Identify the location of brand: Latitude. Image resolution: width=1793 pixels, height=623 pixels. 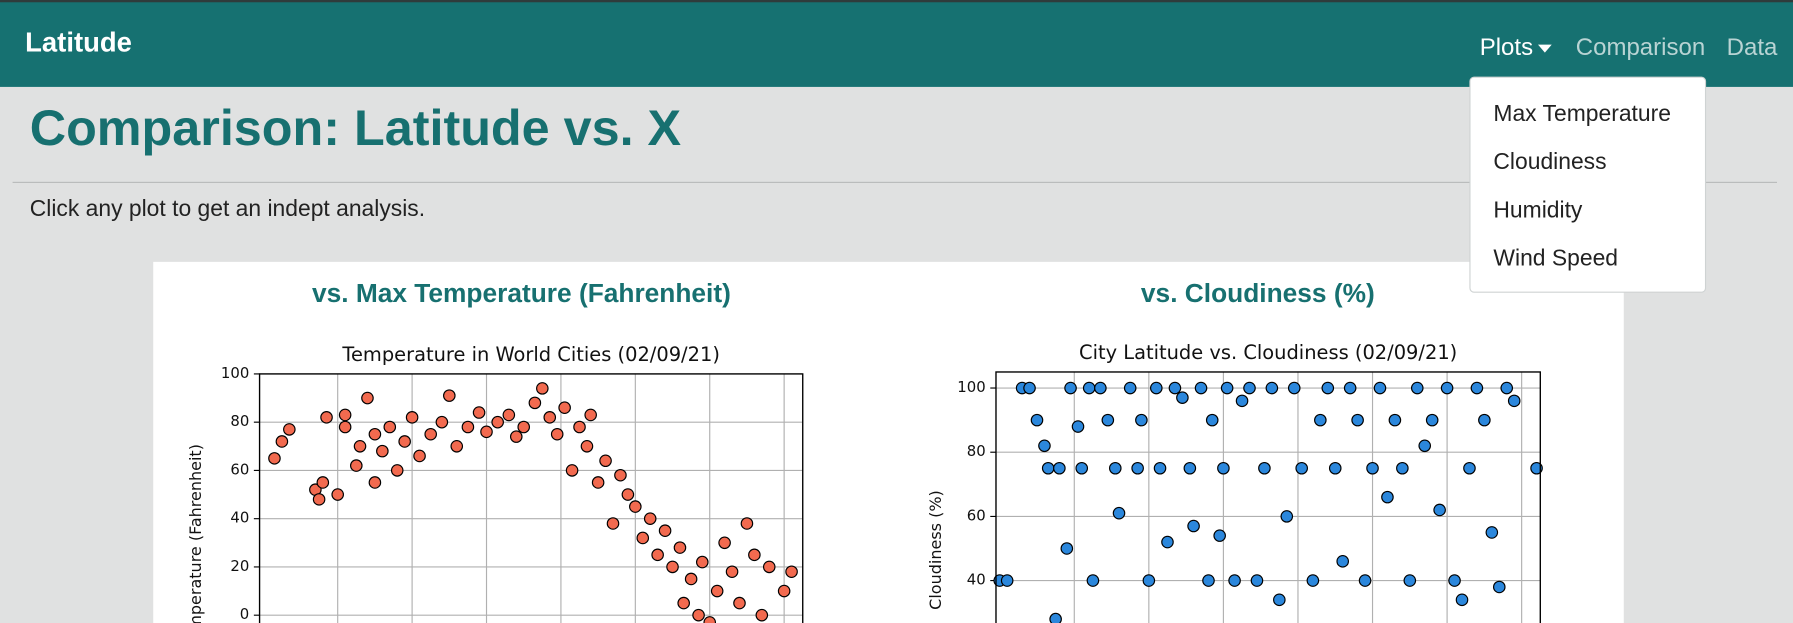
(78, 43).